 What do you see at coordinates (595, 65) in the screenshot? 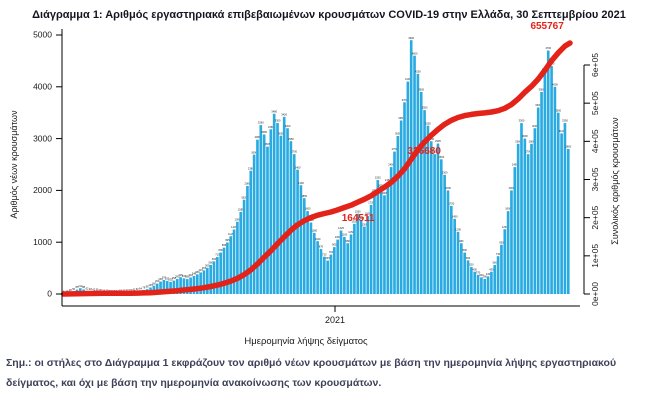
I see `right-tick-label: 6e+05` at bounding box center [595, 65].